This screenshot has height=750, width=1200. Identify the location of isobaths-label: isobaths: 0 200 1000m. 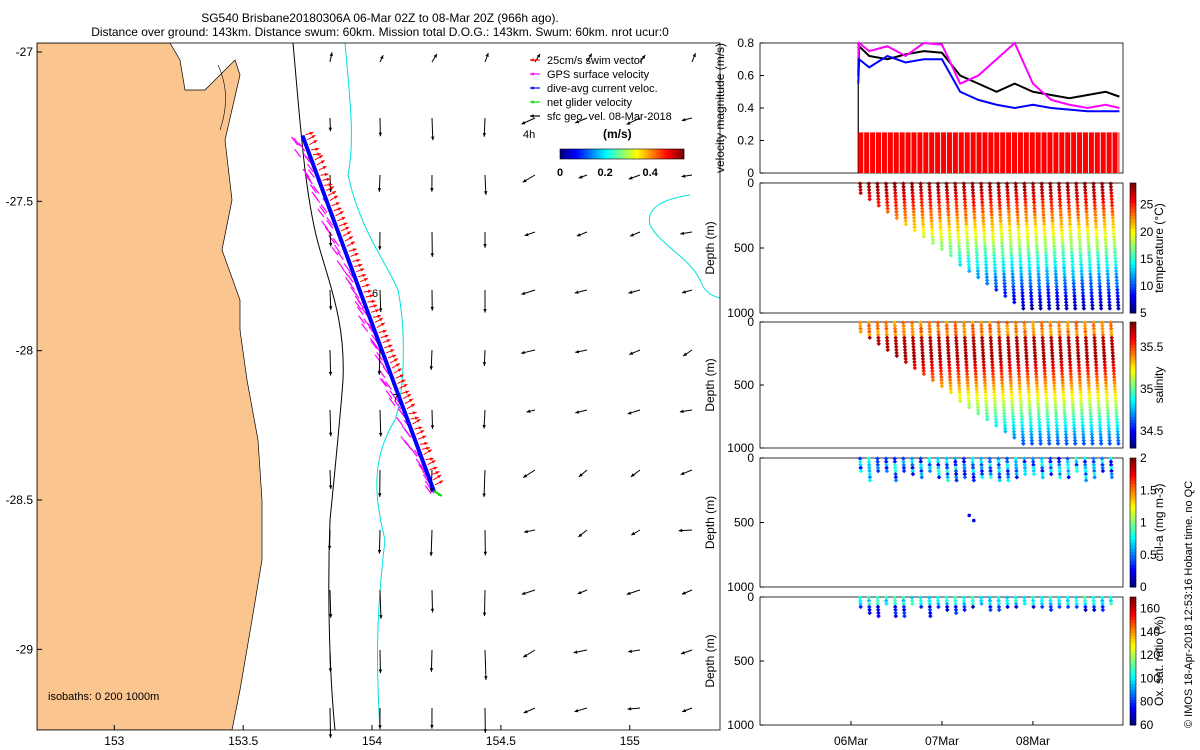
(103, 697).